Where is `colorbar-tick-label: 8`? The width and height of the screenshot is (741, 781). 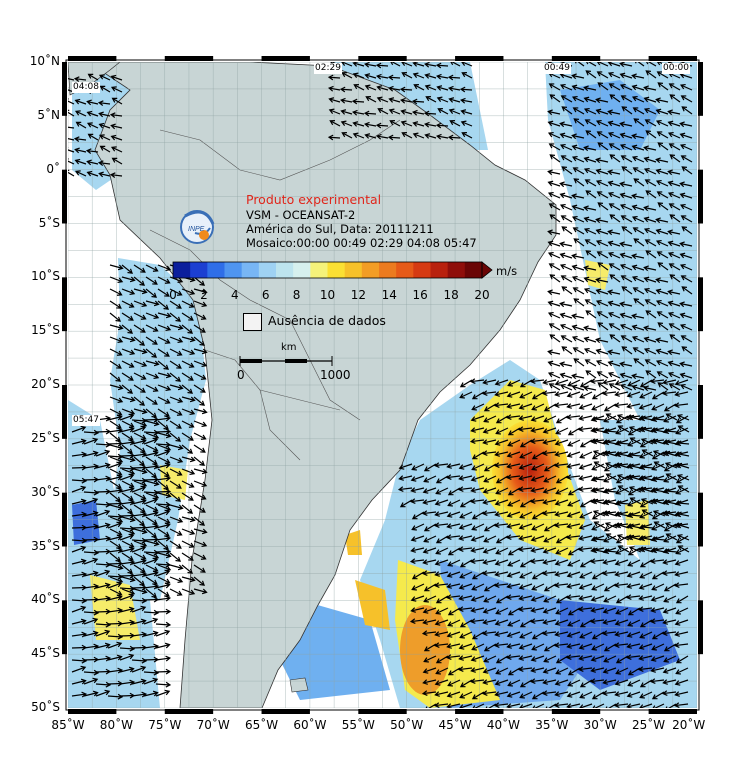 colorbar-tick-label: 8 is located at coordinates (296, 295).